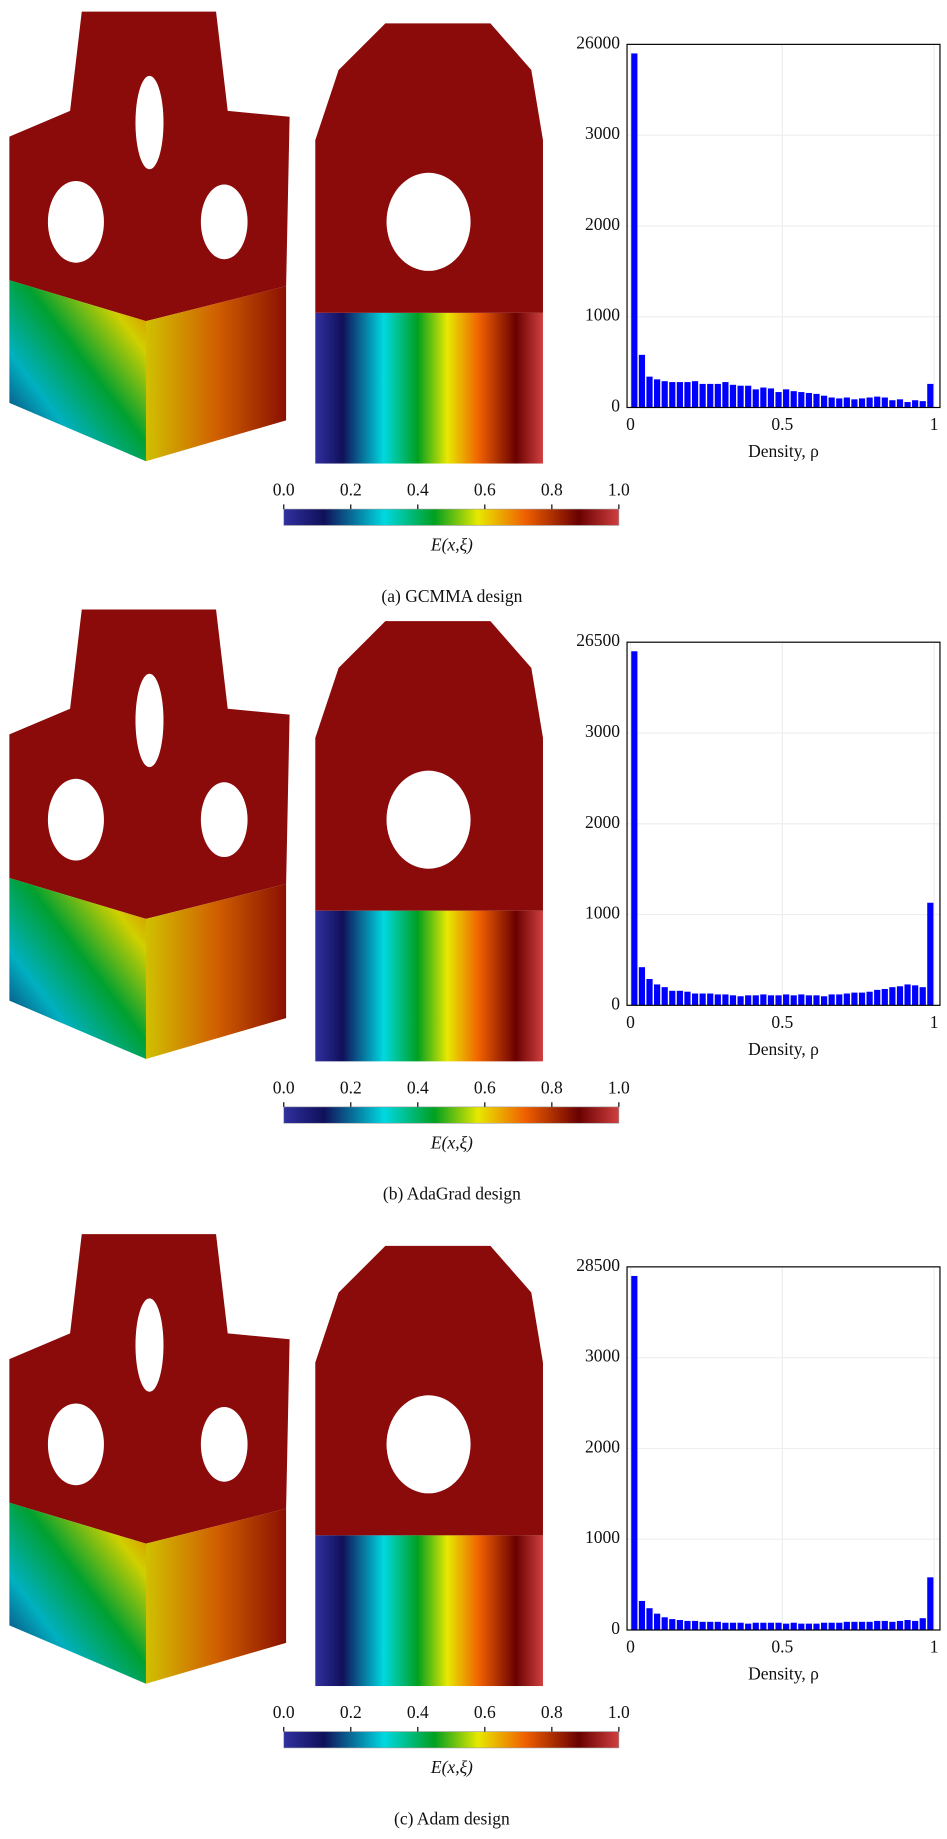  What do you see at coordinates (429, 1390) in the screenshot?
I see `render-red` at bounding box center [429, 1390].